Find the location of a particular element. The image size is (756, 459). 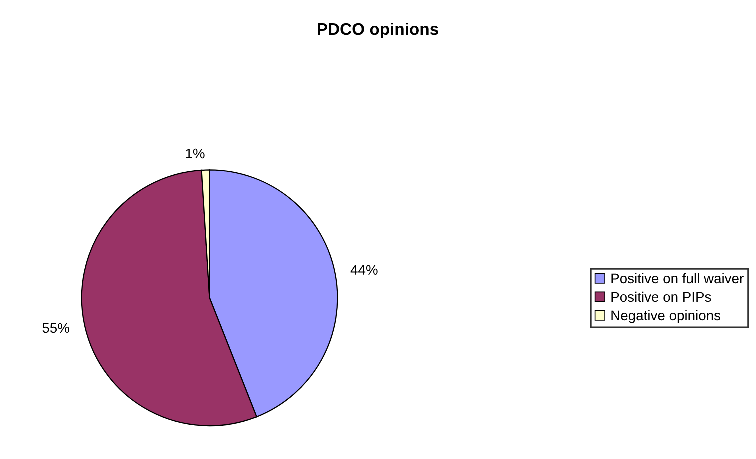

legend-label: Positive on PIPs is located at coordinates (662, 297).